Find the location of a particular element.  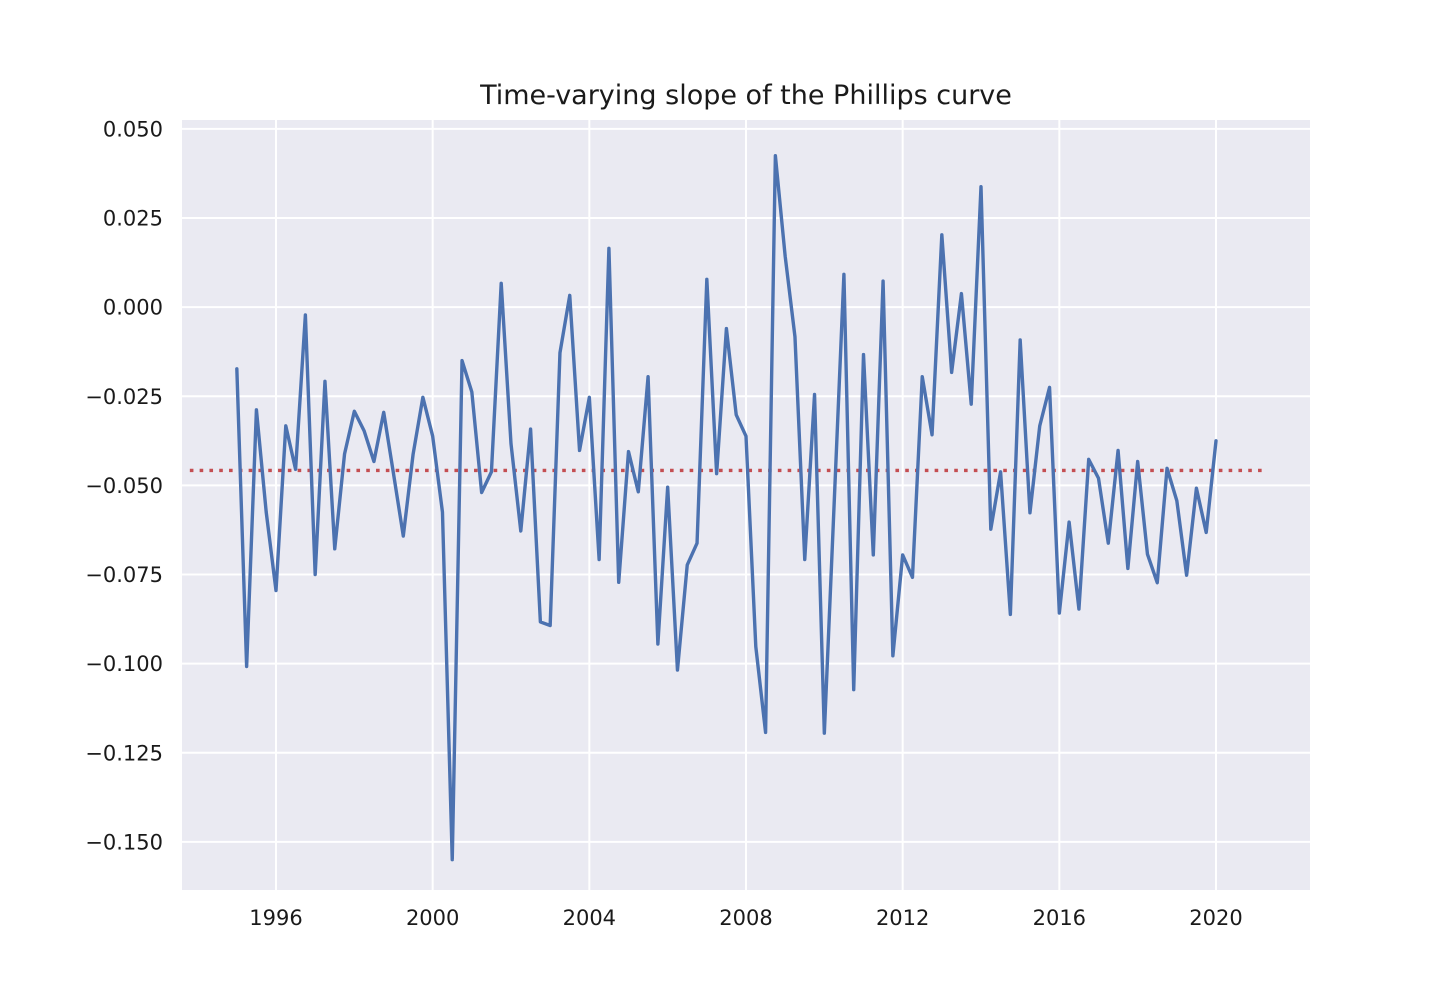

x-axis-tick-labels: 1996 2000 2004 2008 2012 2016 2020 is located at coordinates (745, 918).